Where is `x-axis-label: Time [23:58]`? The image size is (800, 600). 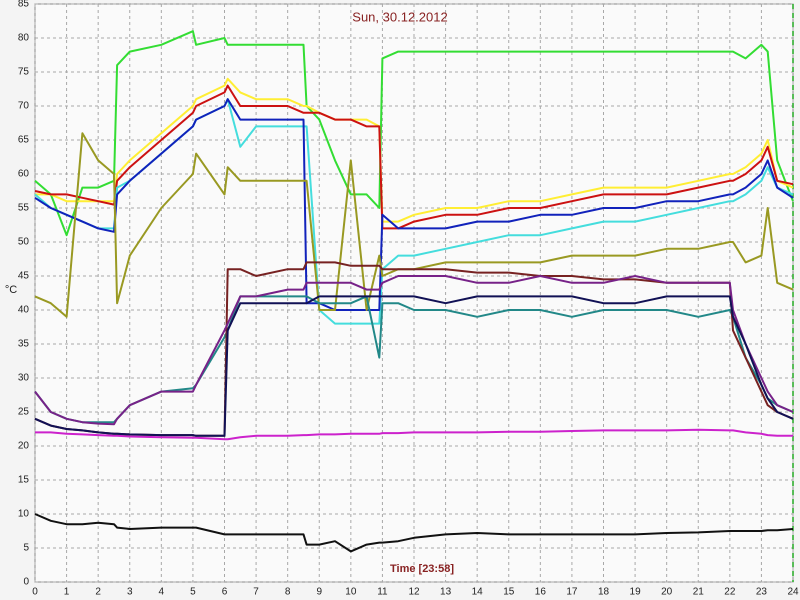 x-axis-label: Time [23:58] is located at coordinates (422, 569).